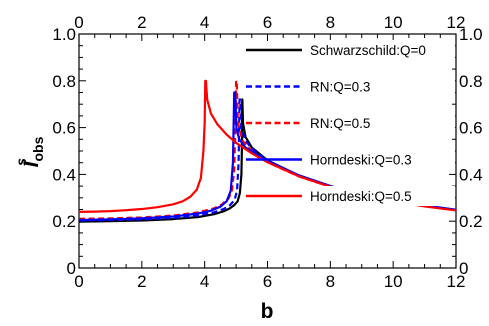 This screenshot has height=326, width=489. Describe the element at coordinates (361, 196) in the screenshot. I see `legend-label: Horndeski:Q=0.5` at that location.